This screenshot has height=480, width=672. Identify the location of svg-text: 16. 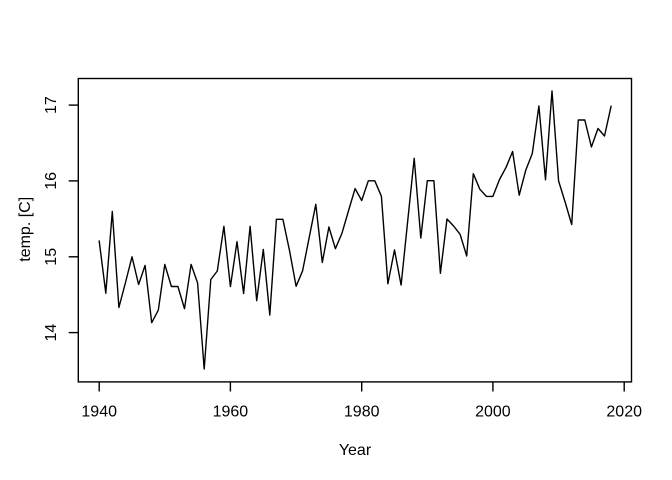
(51, 181).